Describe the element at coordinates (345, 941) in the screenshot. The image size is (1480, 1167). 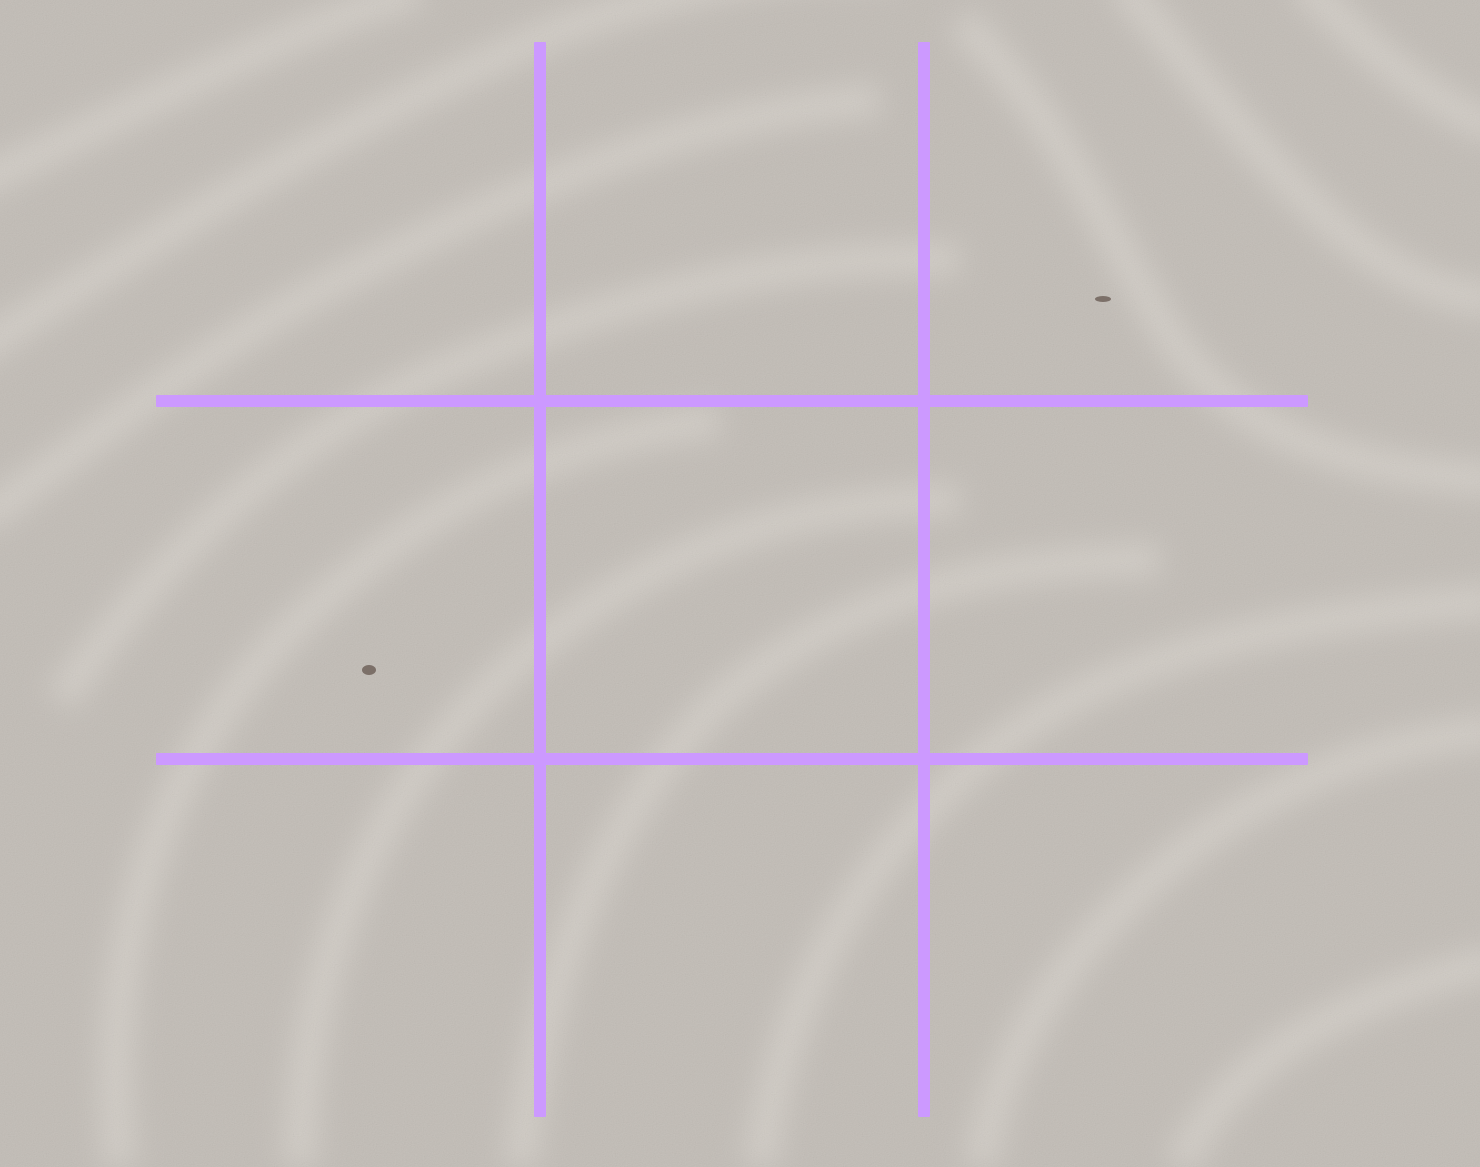
I see `cell-r3-c1` at that location.